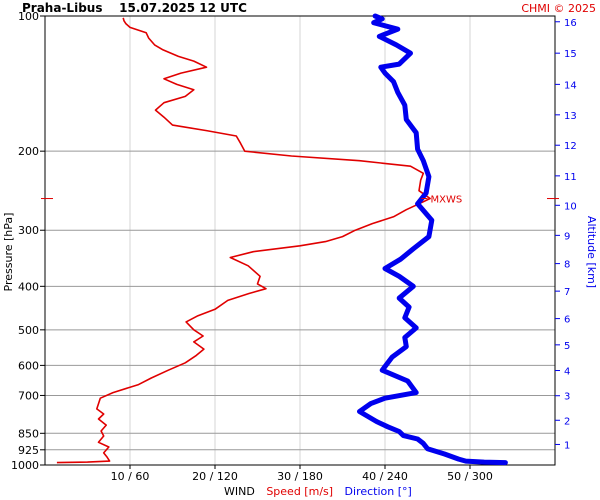 Image resolution: width=600 pixels, height=500 pixels. I want to click on altitude-tick-label: 2, so click(567, 421).